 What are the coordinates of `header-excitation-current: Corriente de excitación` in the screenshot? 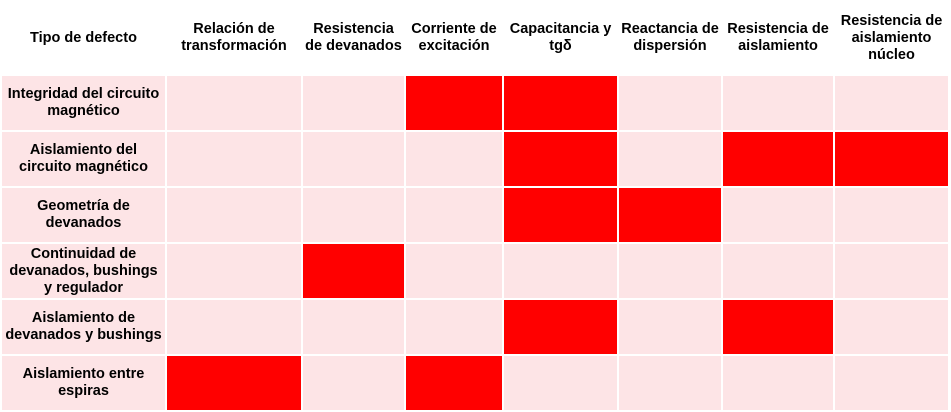 It's located at (454, 38).